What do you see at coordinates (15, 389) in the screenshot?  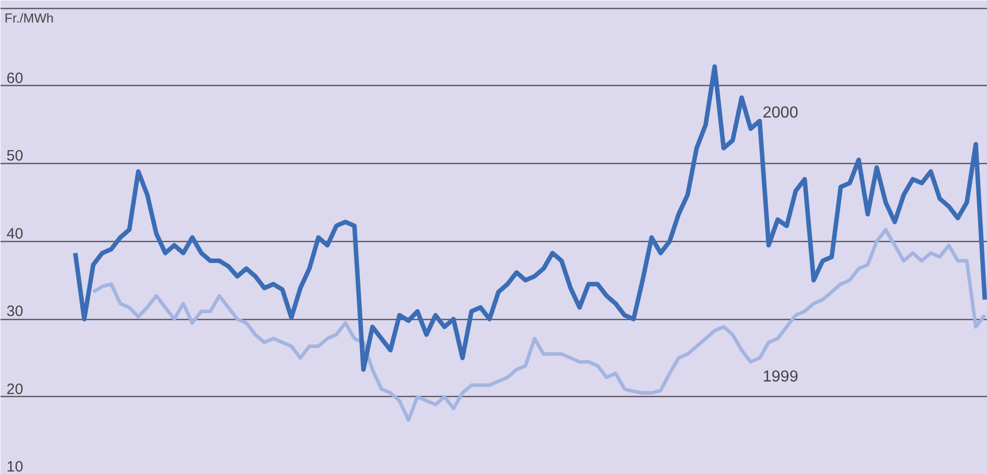 I see `y-tick-label: 20` at bounding box center [15, 389].